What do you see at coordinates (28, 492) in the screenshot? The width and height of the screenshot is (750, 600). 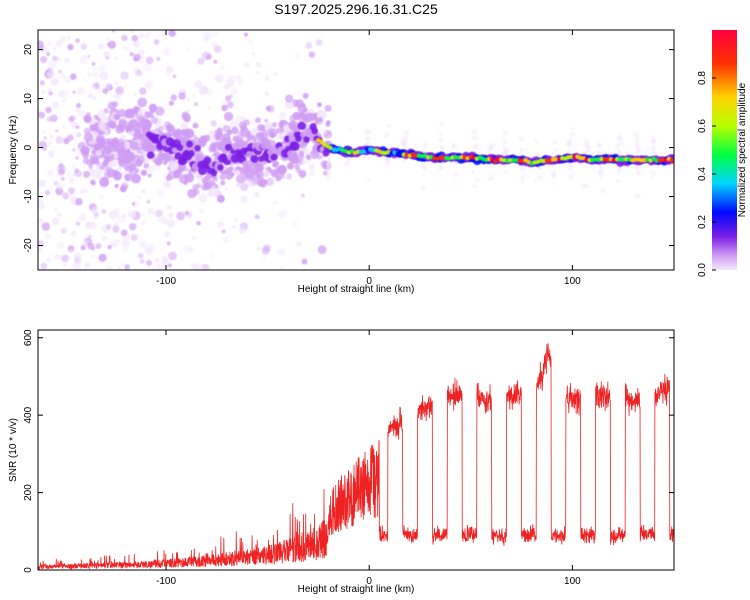 I see `snr-ytick-label: 200` at bounding box center [28, 492].